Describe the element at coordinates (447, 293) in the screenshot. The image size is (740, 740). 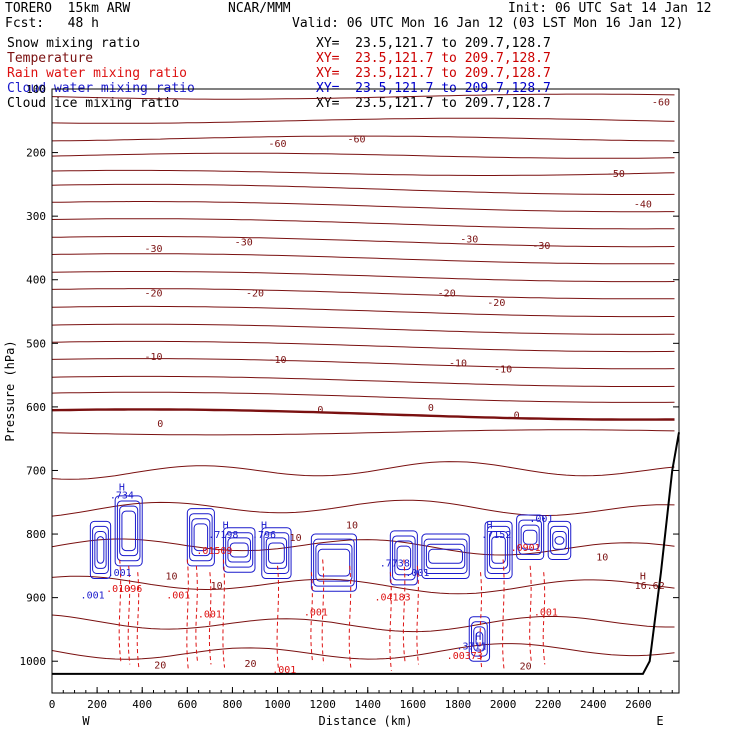
I see `temperature-label: -20` at that location.